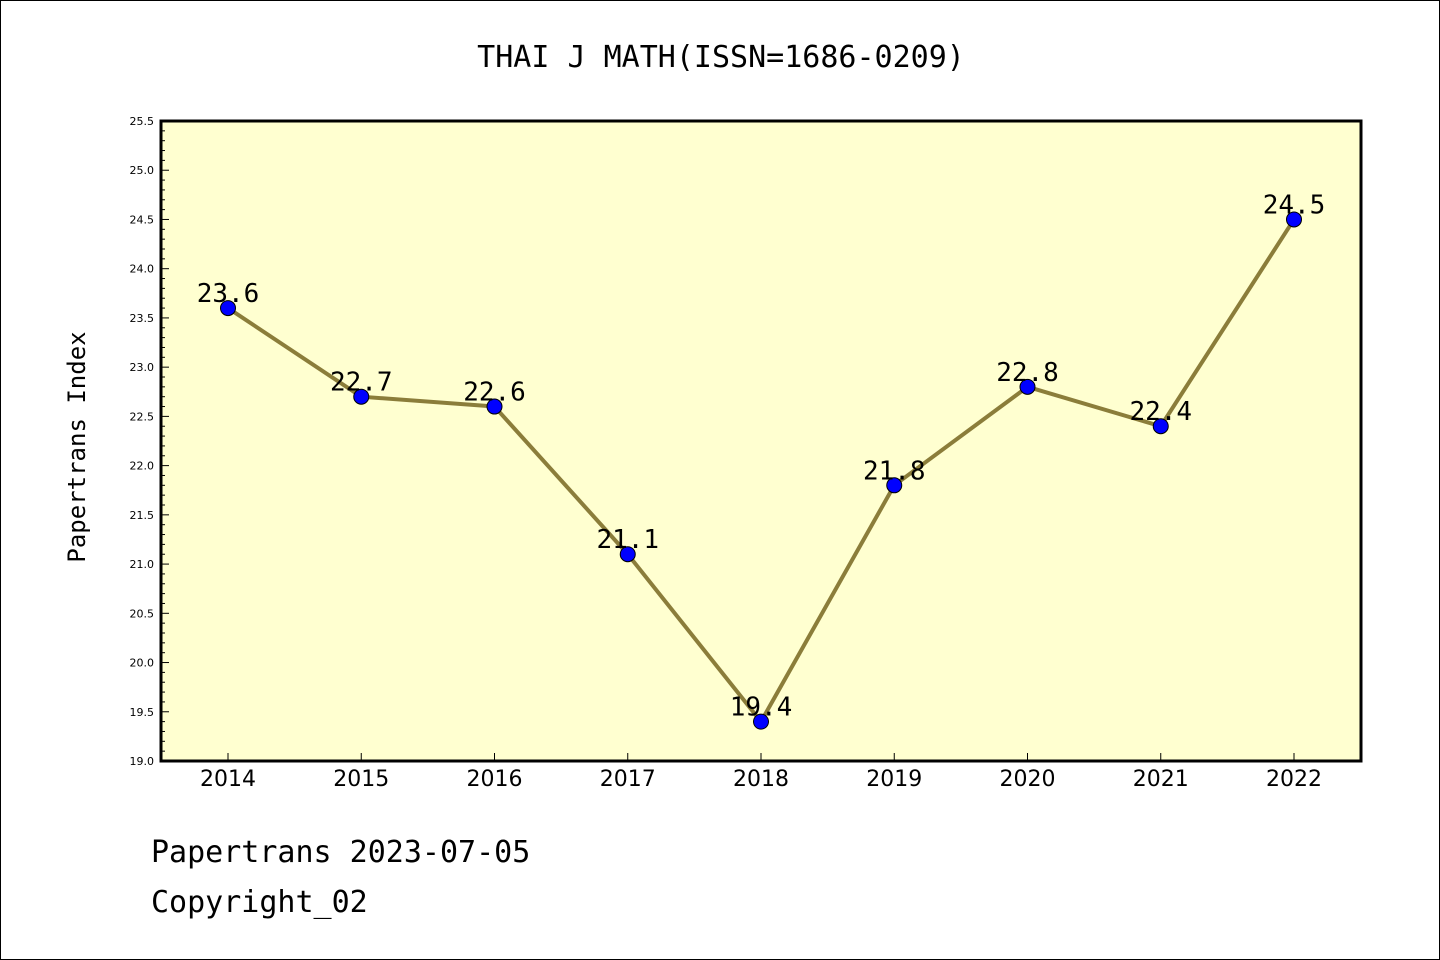  Describe the element at coordinates (361, 383) in the screenshot. I see `data-label: 22.7` at that location.